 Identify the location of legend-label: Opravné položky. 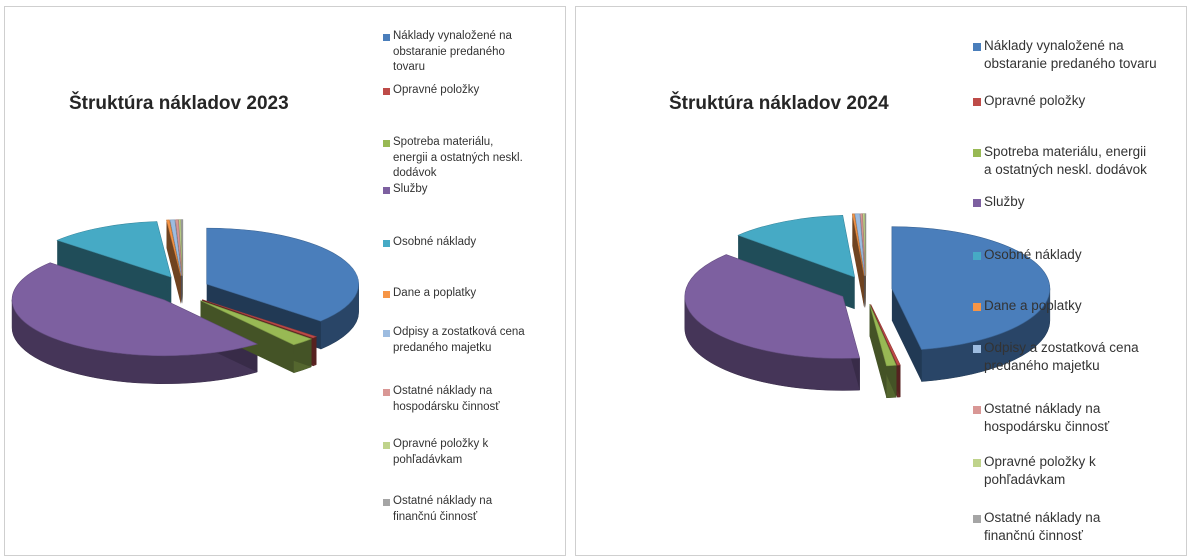
(436, 91).